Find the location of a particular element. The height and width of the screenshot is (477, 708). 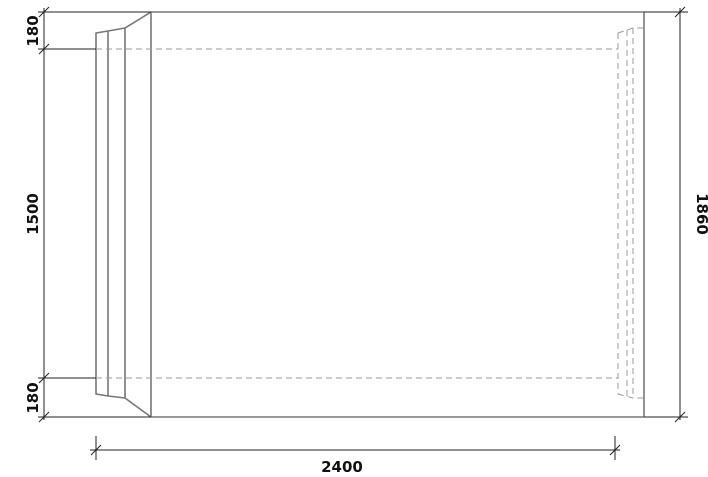

dim-top-flange: 180 is located at coordinates (33, 30).